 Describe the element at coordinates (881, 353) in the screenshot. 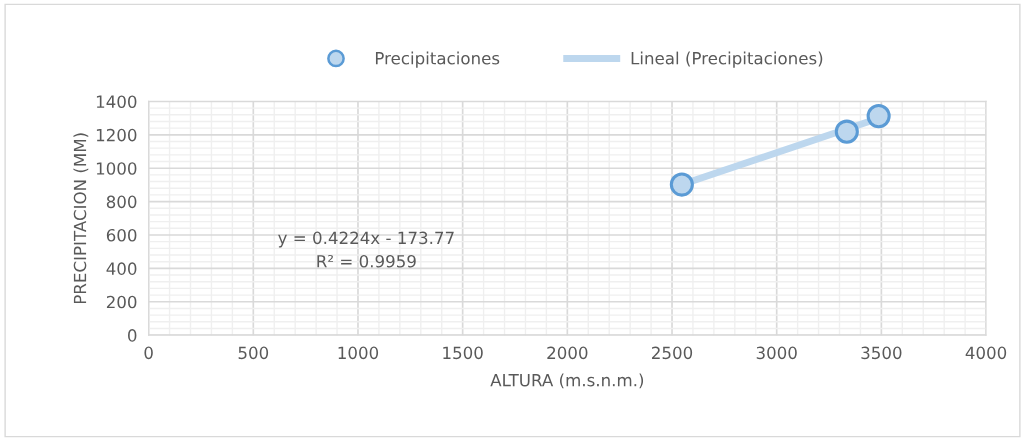

I see `x-tick-label: 3500` at that location.